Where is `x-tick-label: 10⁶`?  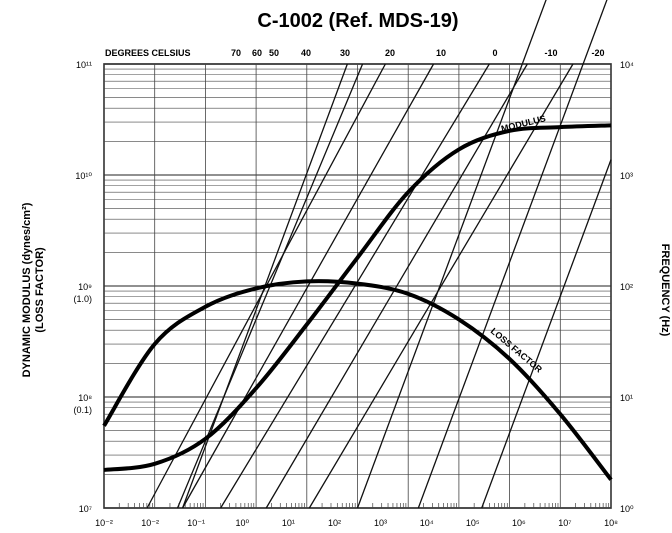 x-tick-label: 10⁶ is located at coordinates (519, 523).